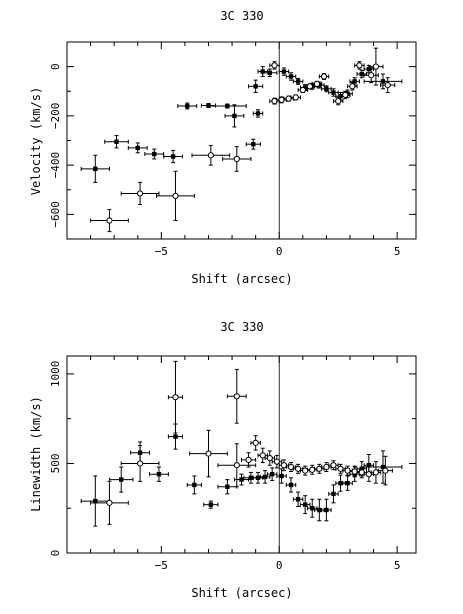  Describe the element at coordinates (55, 374) in the screenshot. I see `linewidth-y-tick-label: 1000` at that location.